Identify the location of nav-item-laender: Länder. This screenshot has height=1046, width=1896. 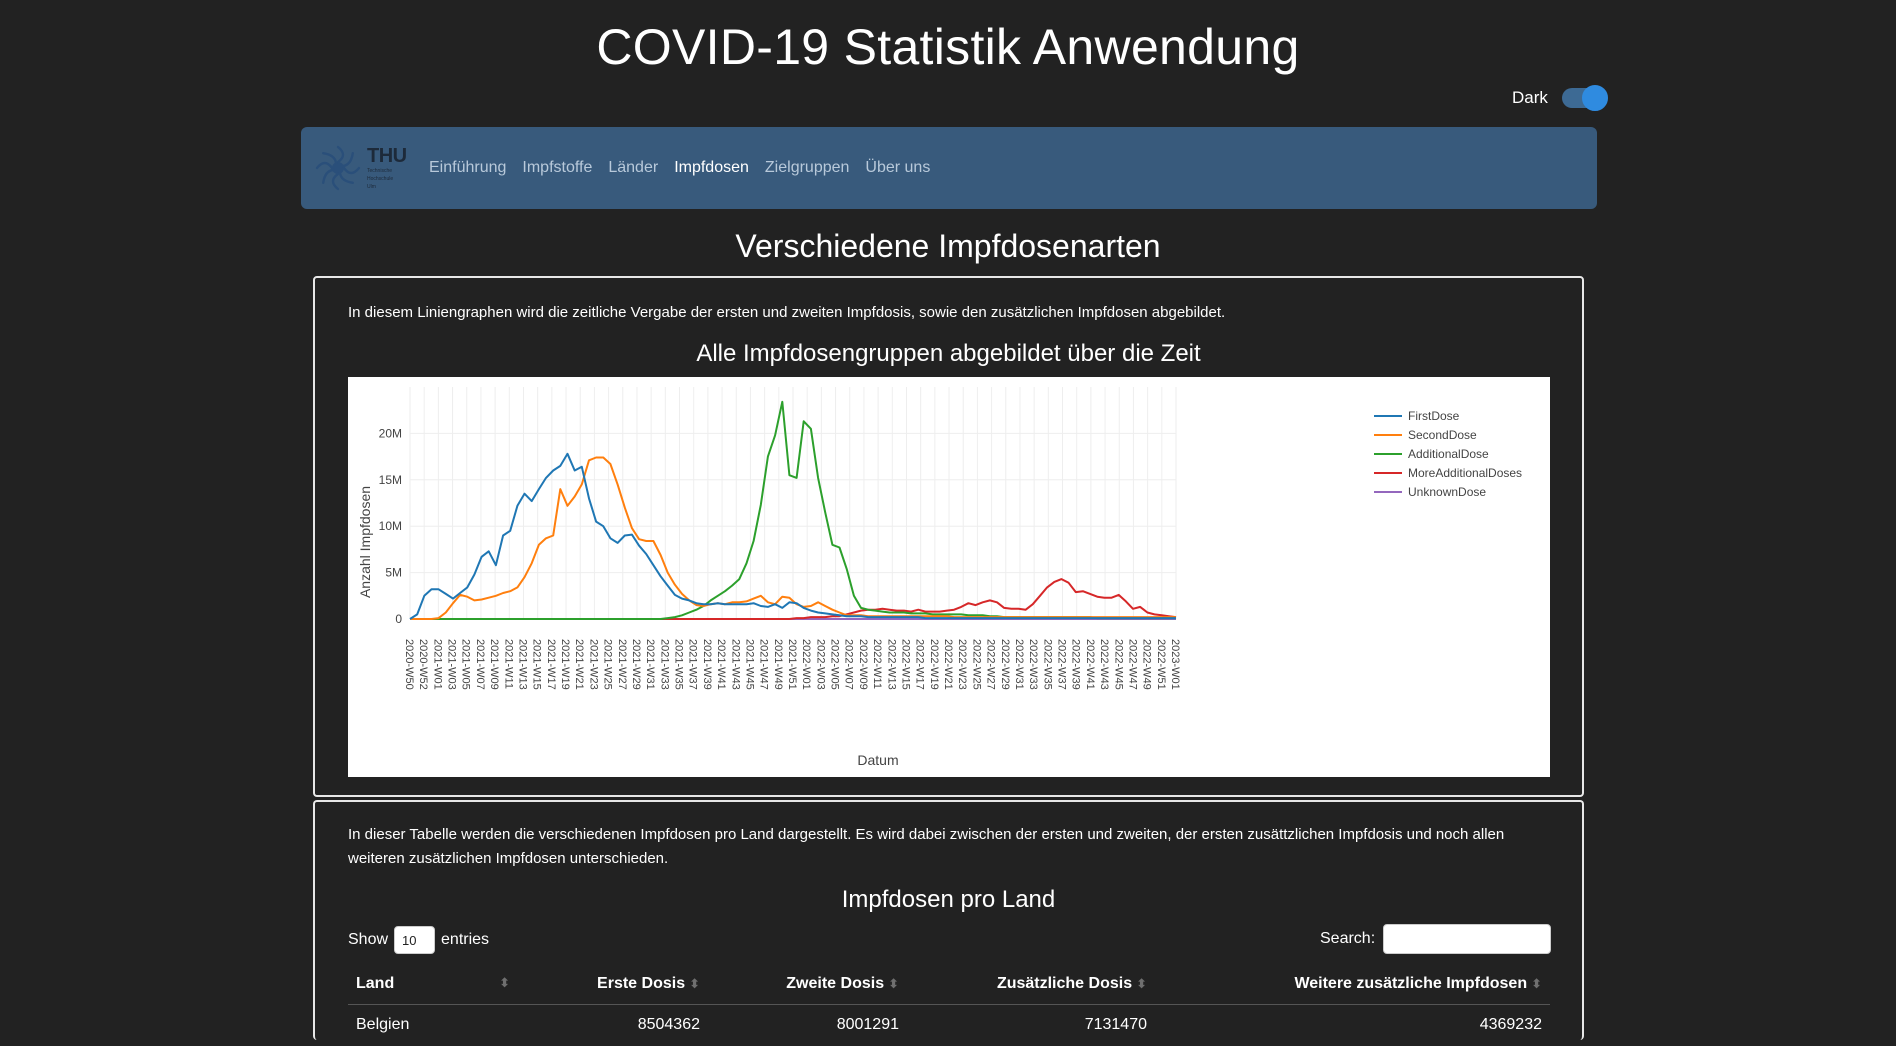
(633, 167).